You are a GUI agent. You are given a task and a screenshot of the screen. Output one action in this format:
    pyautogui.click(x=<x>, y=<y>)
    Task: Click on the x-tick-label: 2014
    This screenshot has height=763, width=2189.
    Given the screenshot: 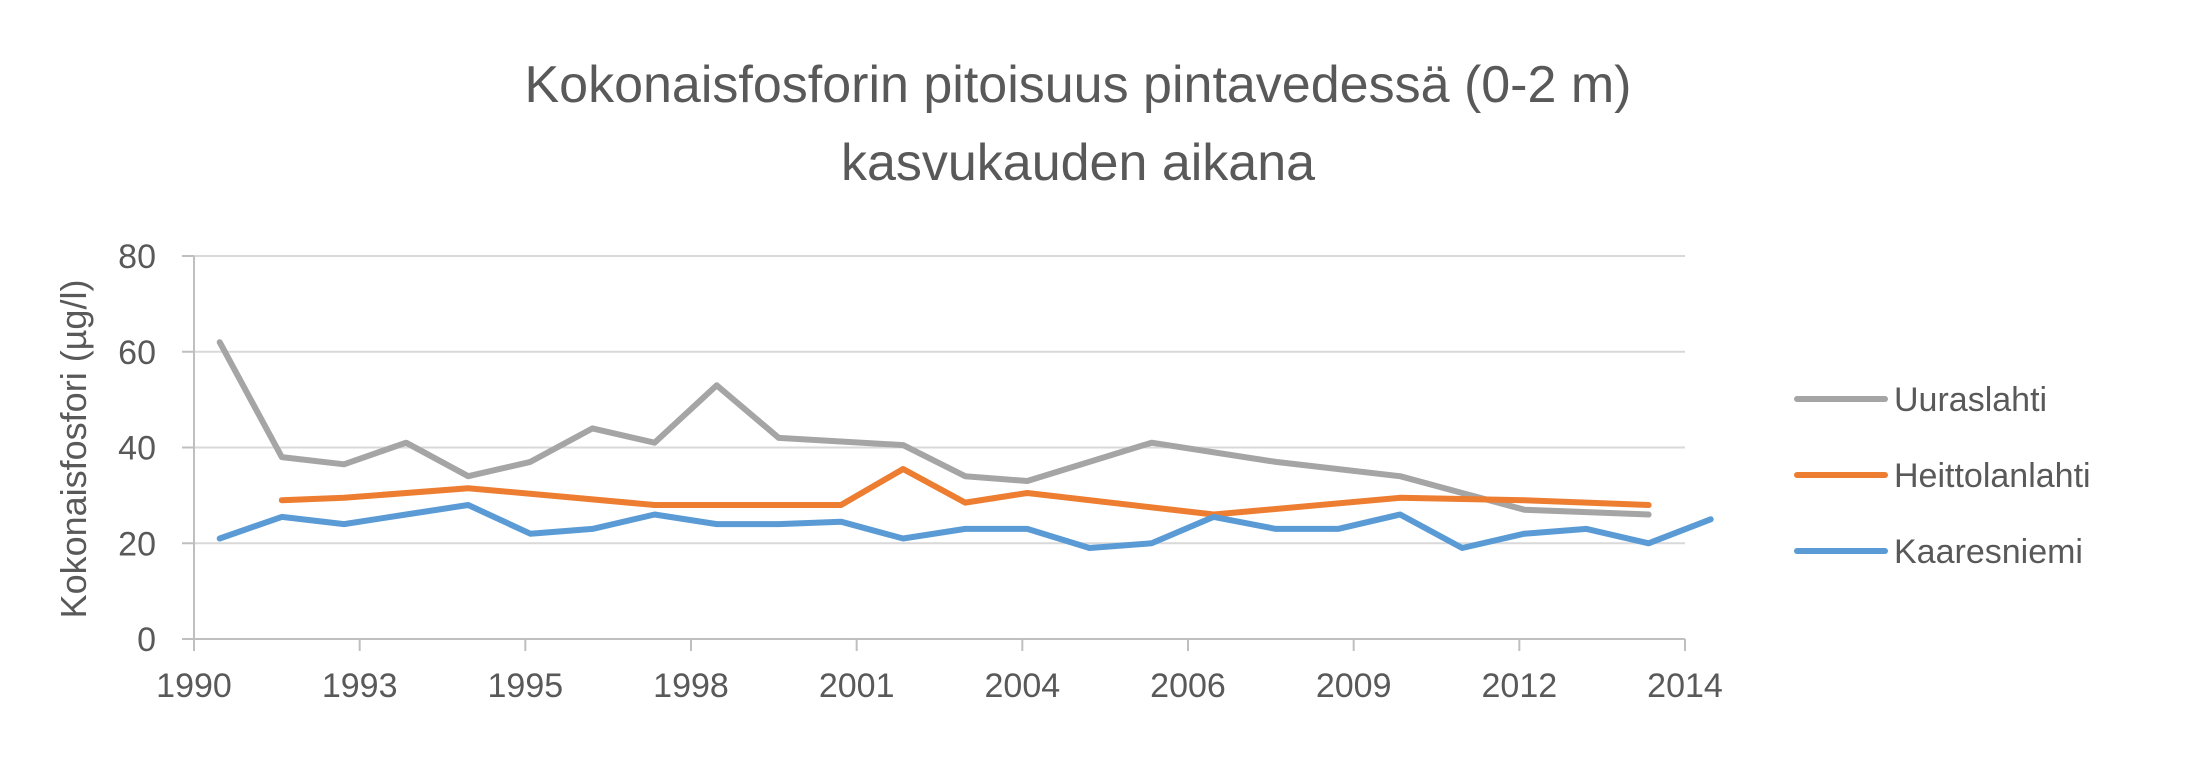 What is the action you would take?
    pyautogui.click(x=1685, y=686)
    